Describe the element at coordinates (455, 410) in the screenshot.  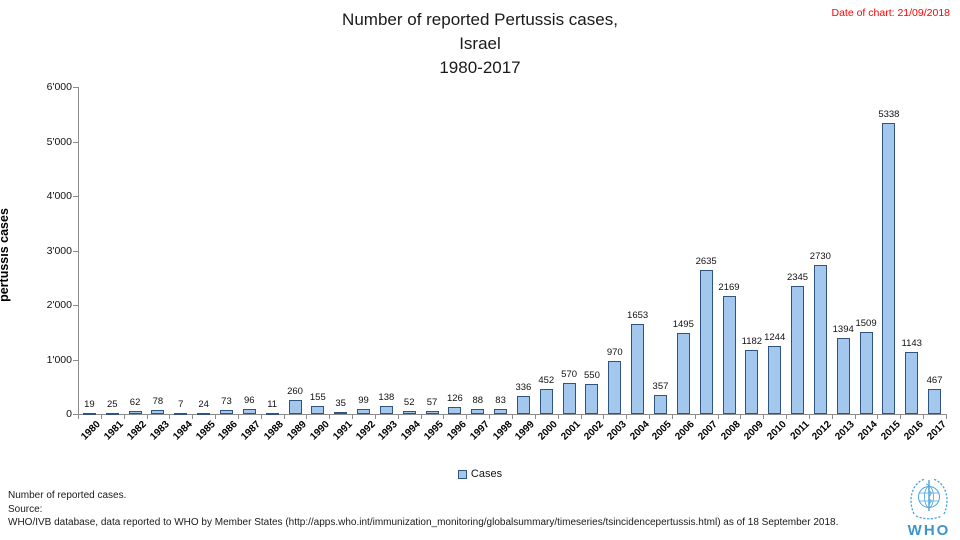
I see `bar-1996` at that location.